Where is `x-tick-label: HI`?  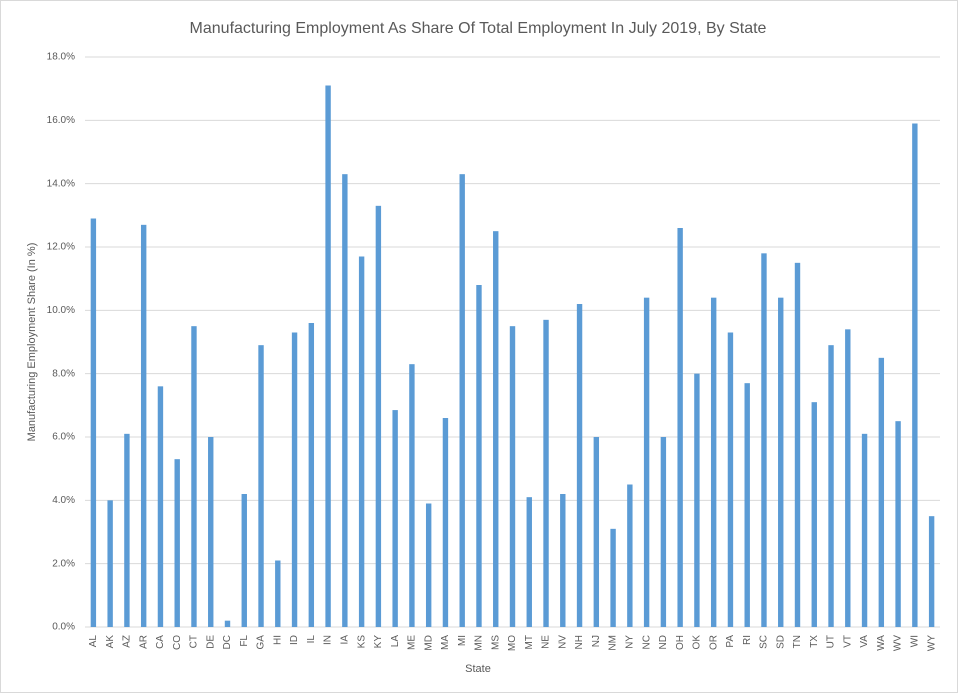 x-tick-label: HI is located at coordinates (277, 640).